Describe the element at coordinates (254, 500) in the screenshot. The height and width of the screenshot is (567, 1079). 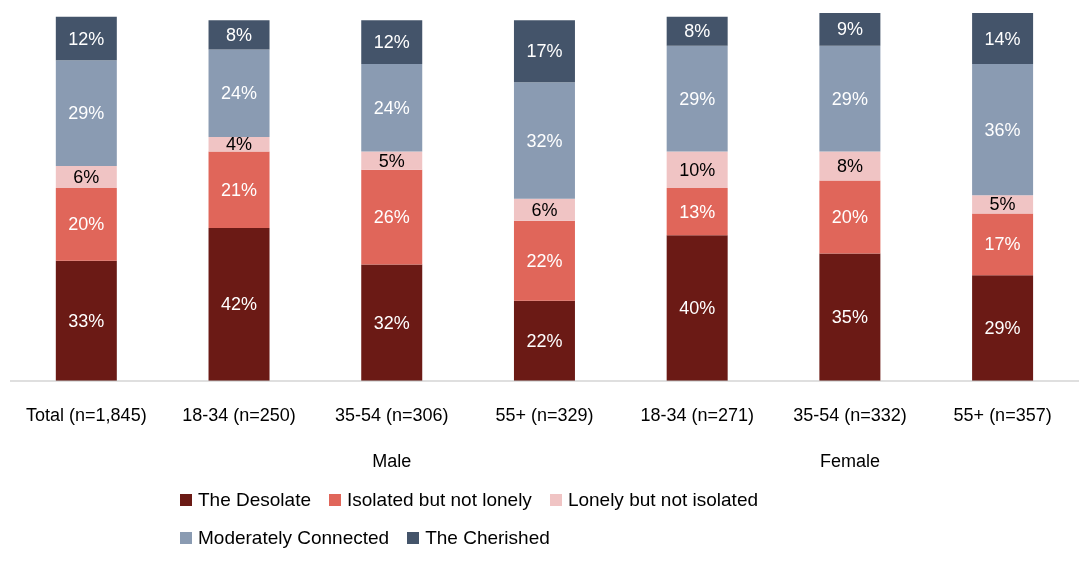
I see `legend-label: The Desolate` at that location.